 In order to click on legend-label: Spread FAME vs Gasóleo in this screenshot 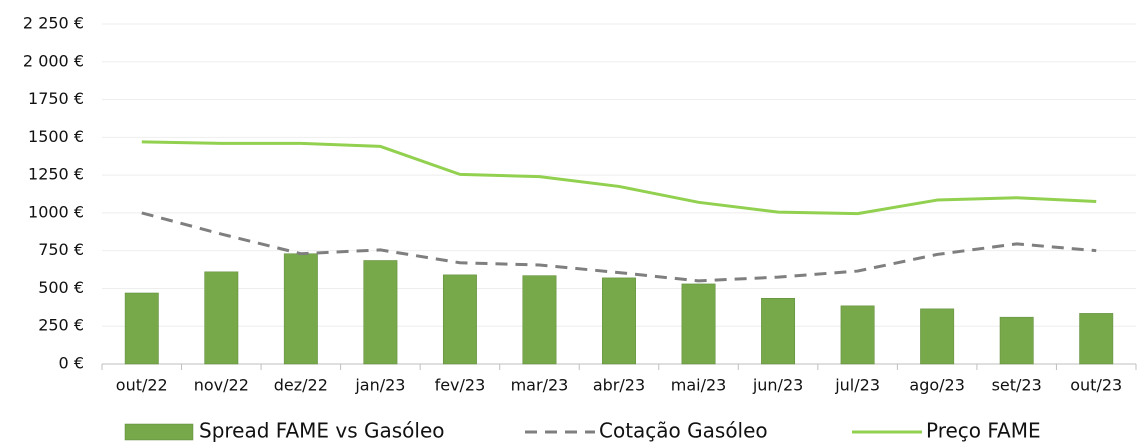, I will do `click(322, 431)`.